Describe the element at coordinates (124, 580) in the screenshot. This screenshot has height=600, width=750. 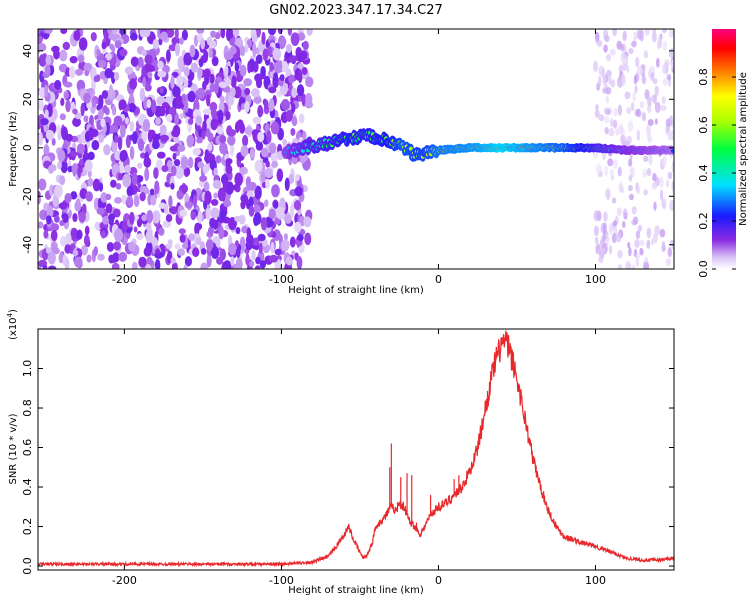
I see `snr-x-tick-label: -200` at that location.